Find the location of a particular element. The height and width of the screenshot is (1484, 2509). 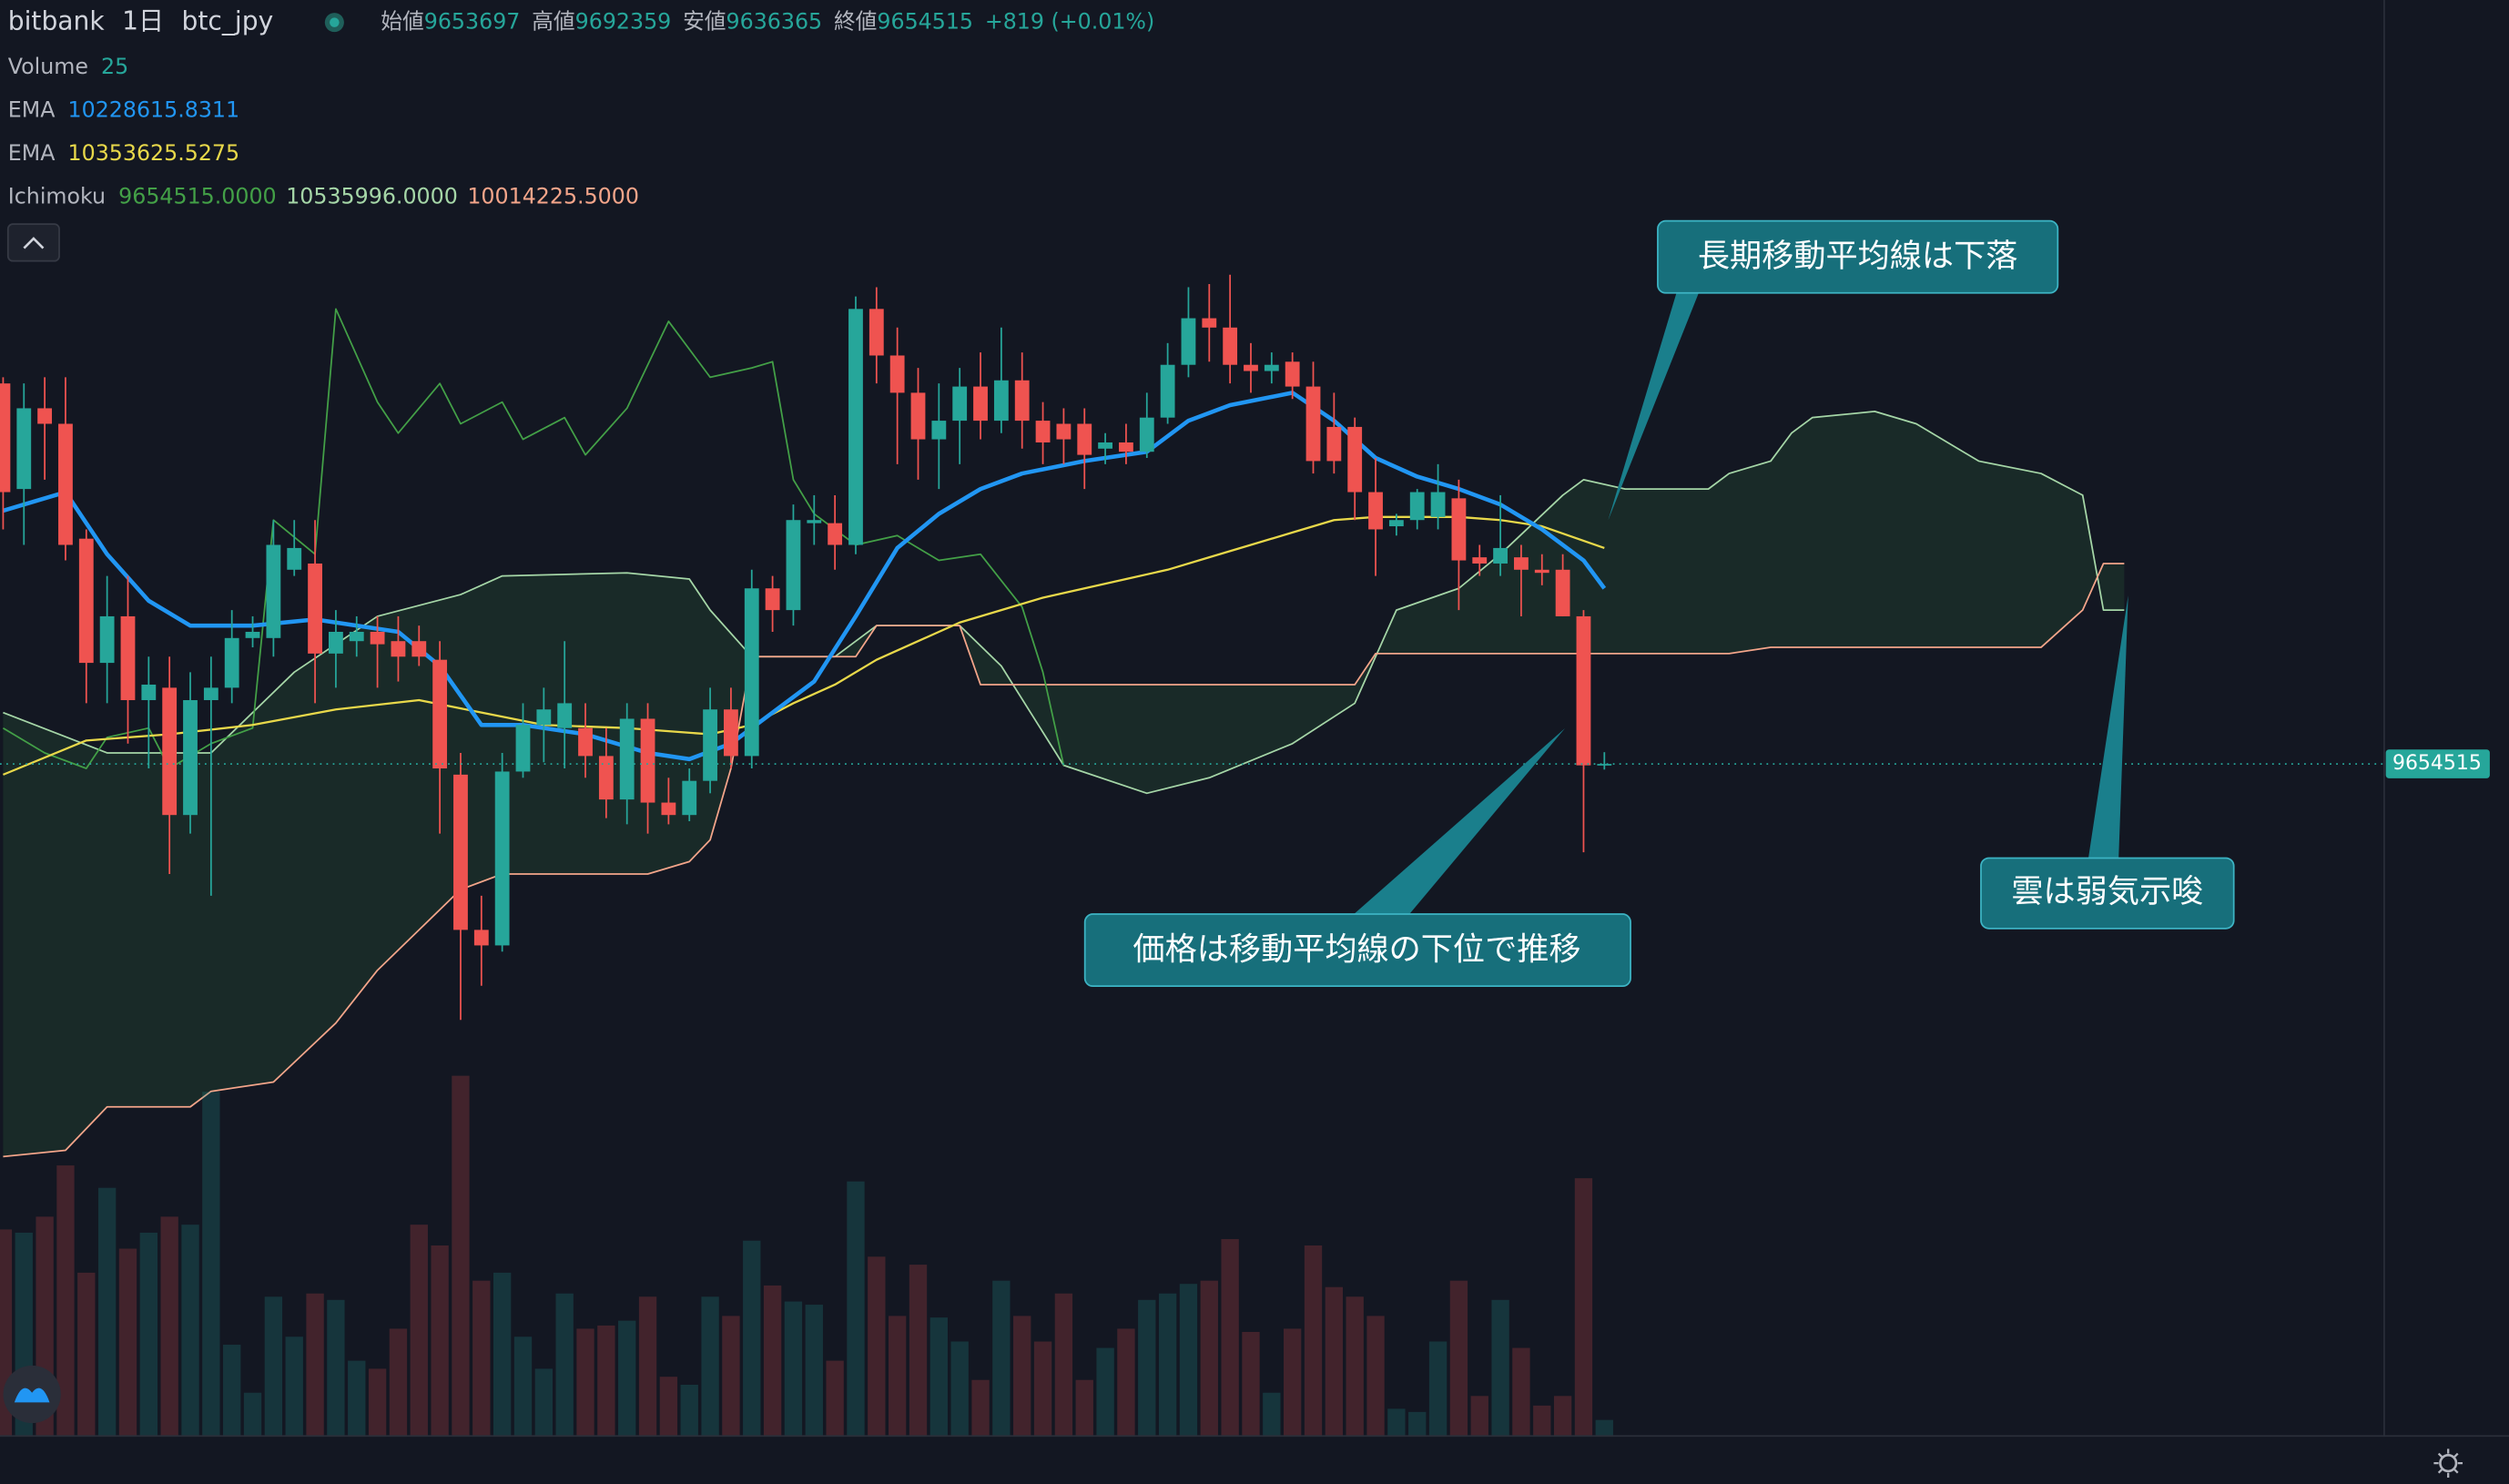

settings-icon is located at coordinates (2448, 1463).